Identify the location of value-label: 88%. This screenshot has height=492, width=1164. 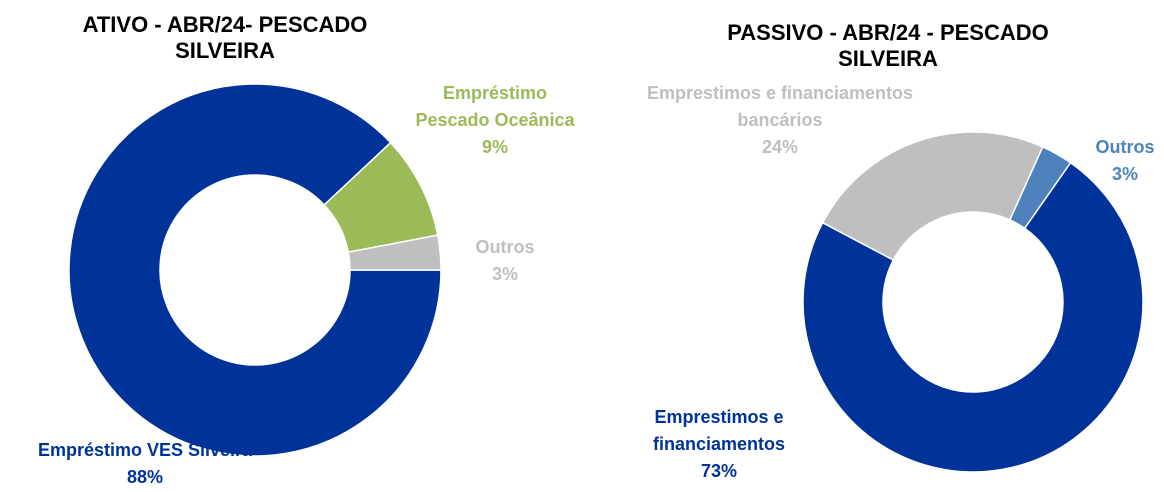
(145, 477).